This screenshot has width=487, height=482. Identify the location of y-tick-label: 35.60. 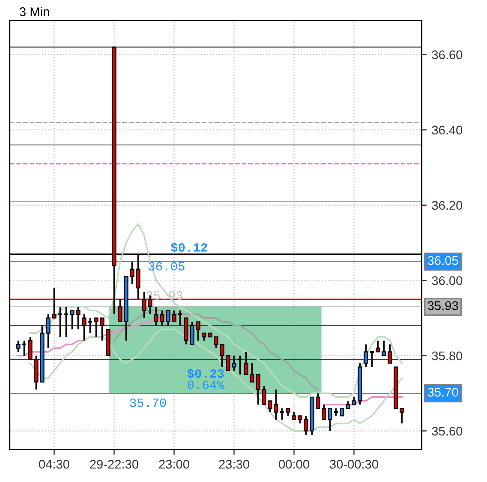
(447, 431).